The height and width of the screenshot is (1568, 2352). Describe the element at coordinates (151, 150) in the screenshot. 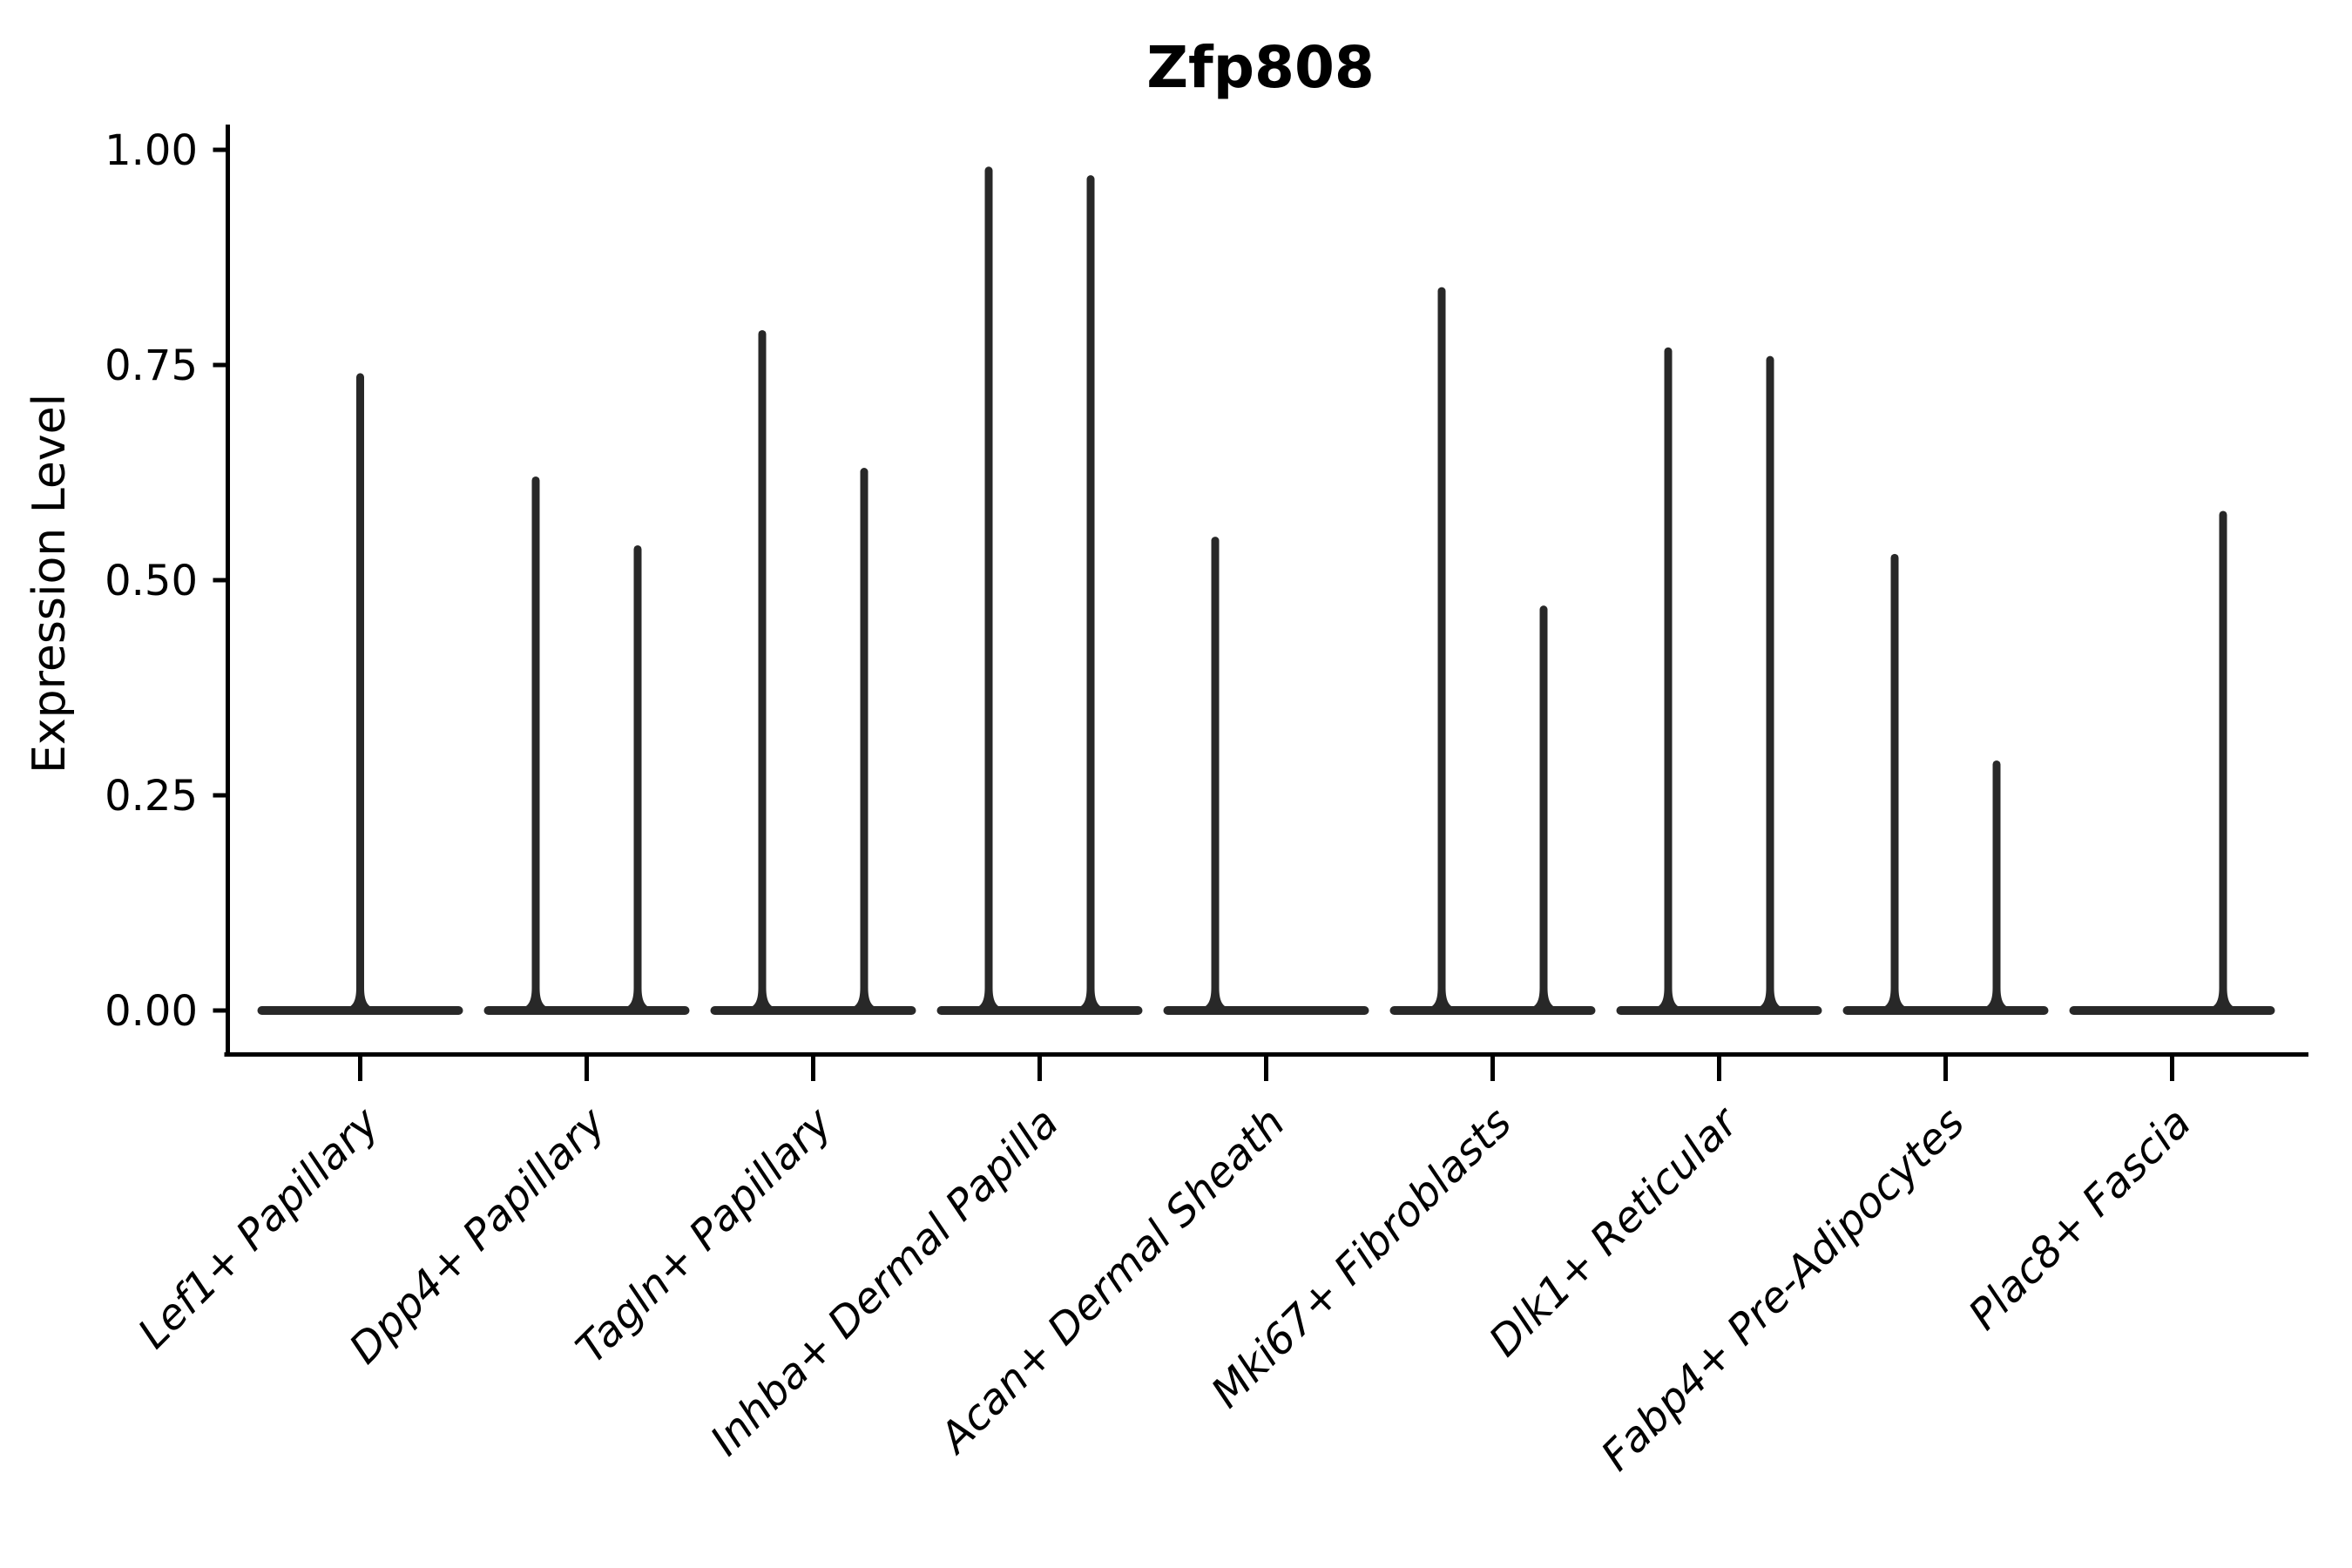

I see `y-tick-label: 1.00` at that location.